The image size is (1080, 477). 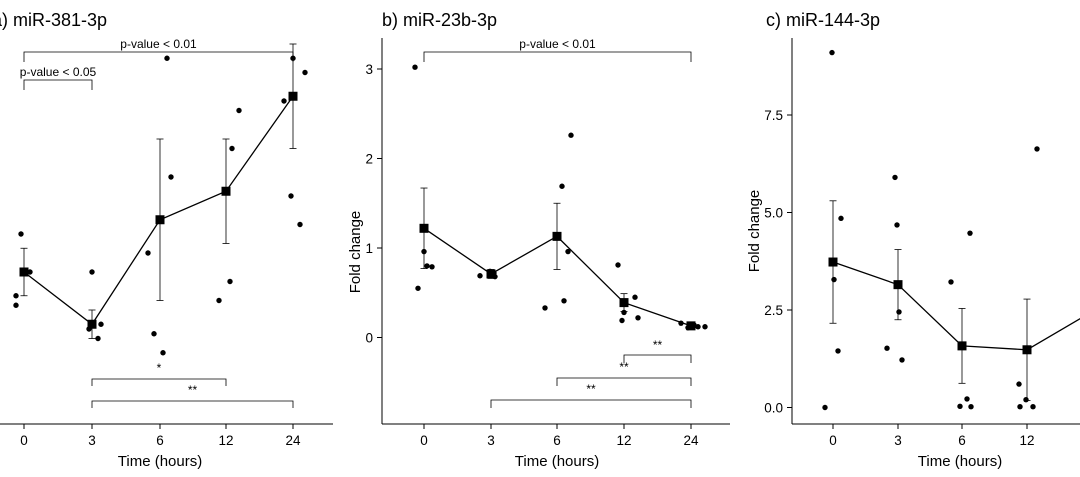 I want to click on y-tick-label: 0.0, so click(x=773, y=408).